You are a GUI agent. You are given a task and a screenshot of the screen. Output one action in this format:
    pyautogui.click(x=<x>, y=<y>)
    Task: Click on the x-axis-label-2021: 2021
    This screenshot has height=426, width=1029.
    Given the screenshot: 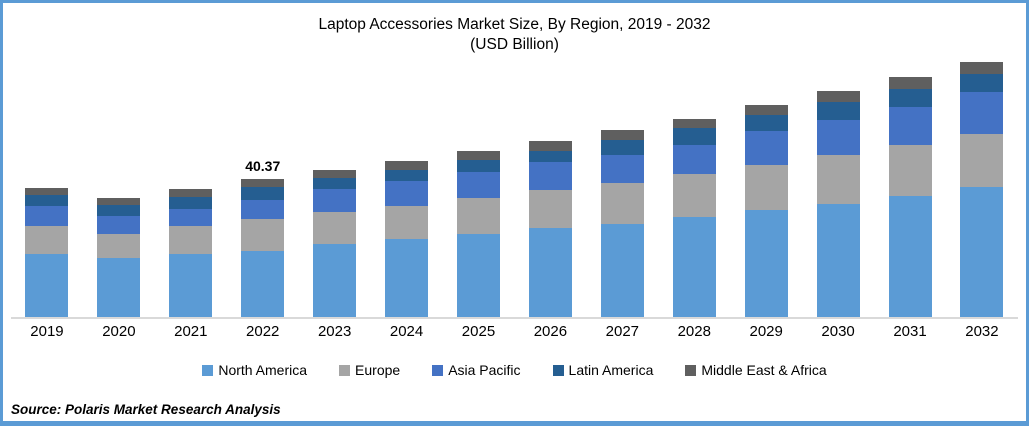 What is the action you would take?
    pyautogui.click(x=191, y=331)
    